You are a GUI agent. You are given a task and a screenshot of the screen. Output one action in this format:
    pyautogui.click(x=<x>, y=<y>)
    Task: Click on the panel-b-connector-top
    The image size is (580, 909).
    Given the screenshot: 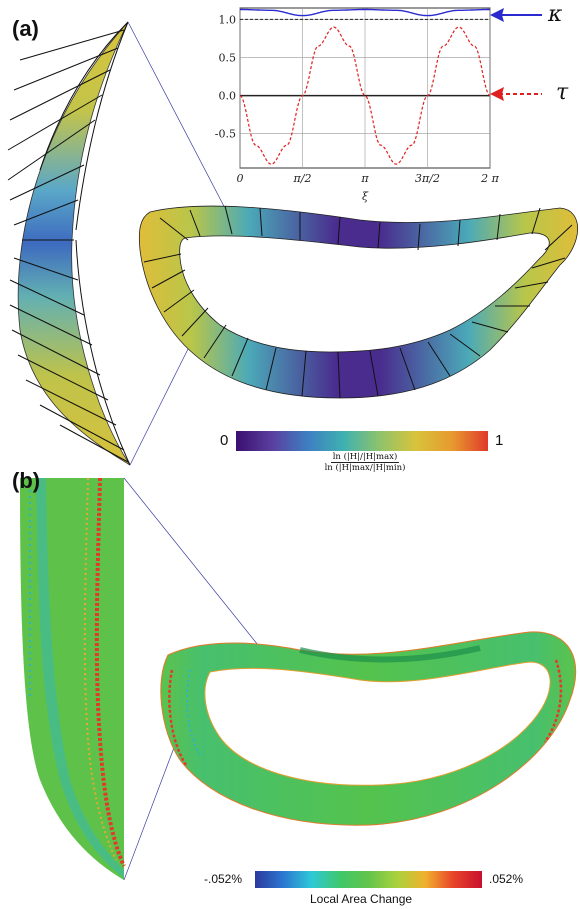 What is the action you would take?
    pyautogui.click(x=193, y=564)
    